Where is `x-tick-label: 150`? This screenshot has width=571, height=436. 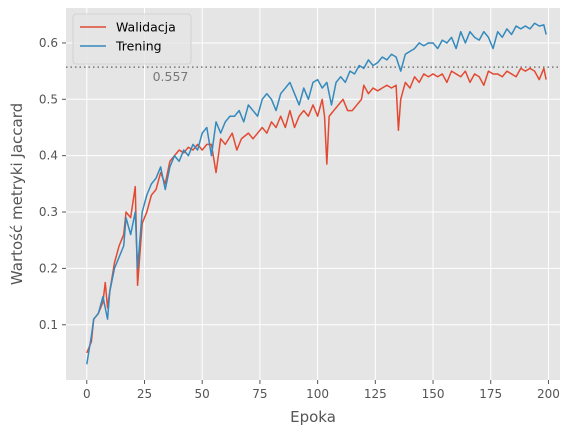
x-tick-label: 150 is located at coordinates (433, 394).